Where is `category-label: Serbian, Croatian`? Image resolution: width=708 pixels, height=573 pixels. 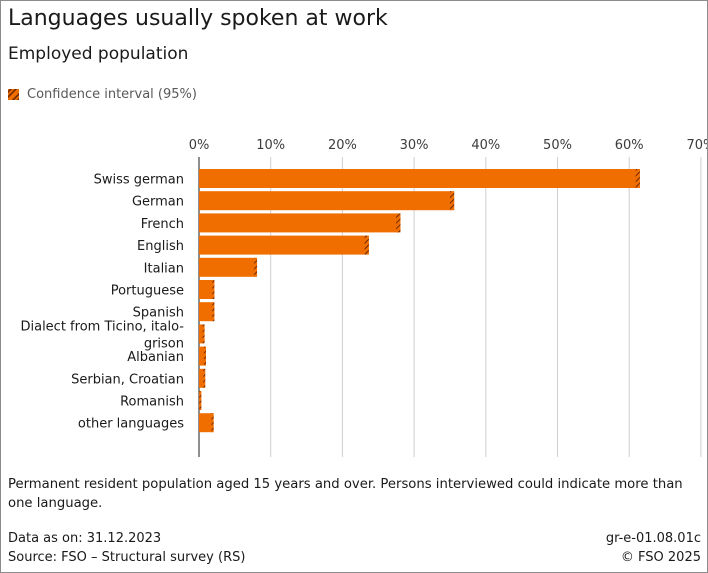
category-label: Serbian, Croatian is located at coordinates (127, 379).